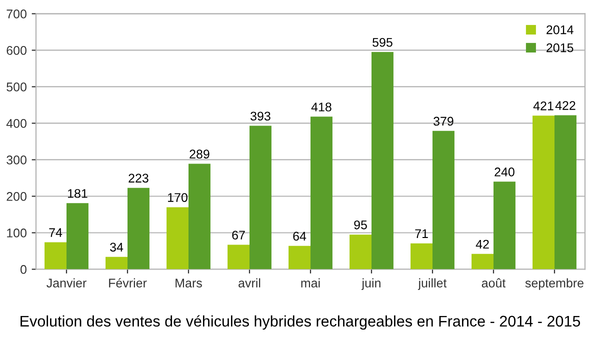 This screenshot has height=343, width=600. What do you see at coordinates (299, 236) in the screenshot?
I see `data-label: 64` at bounding box center [299, 236].